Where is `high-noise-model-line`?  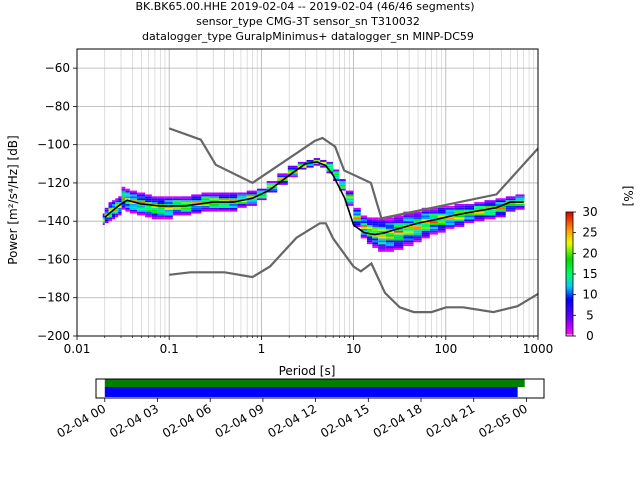
high-noise-model-line is located at coordinates (353, 173).